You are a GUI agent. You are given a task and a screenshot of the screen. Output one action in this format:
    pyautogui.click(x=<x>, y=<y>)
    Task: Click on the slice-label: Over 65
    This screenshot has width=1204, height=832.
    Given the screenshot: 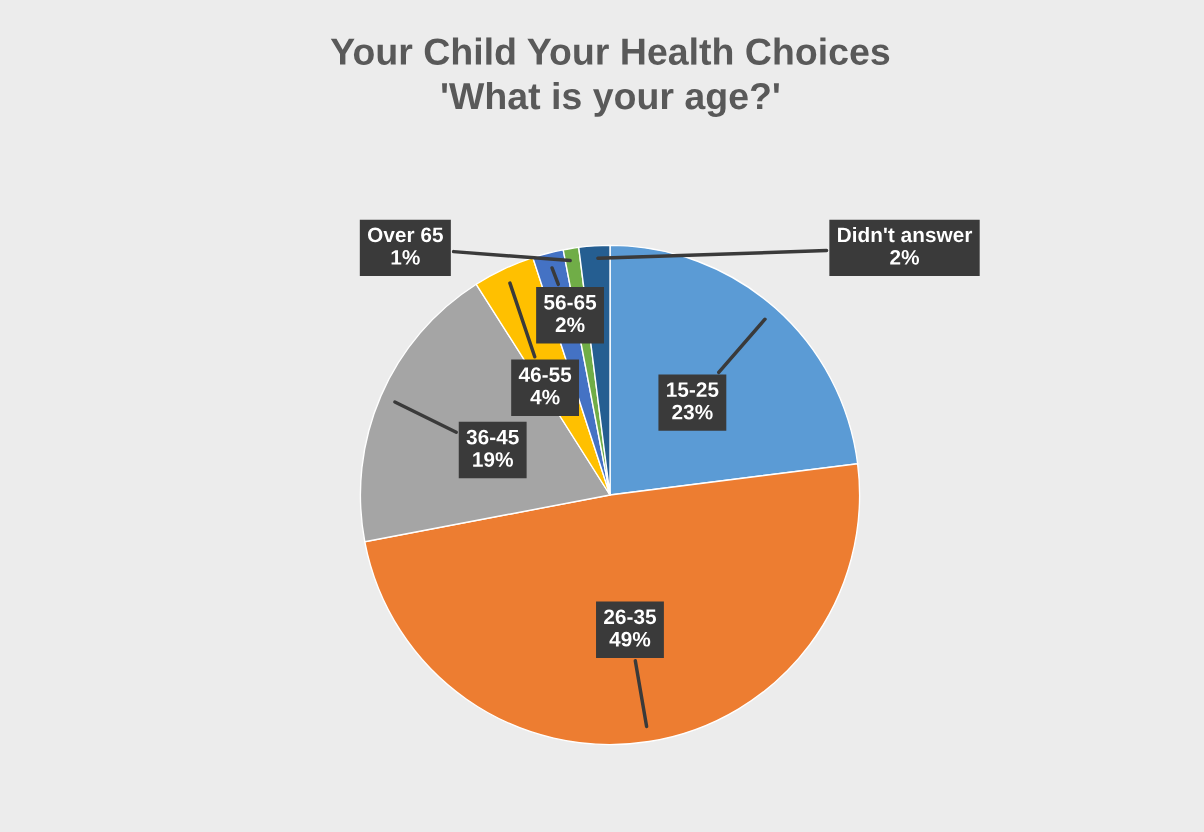 What is the action you would take?
    pyautogui.click(x=405, y=235)
    